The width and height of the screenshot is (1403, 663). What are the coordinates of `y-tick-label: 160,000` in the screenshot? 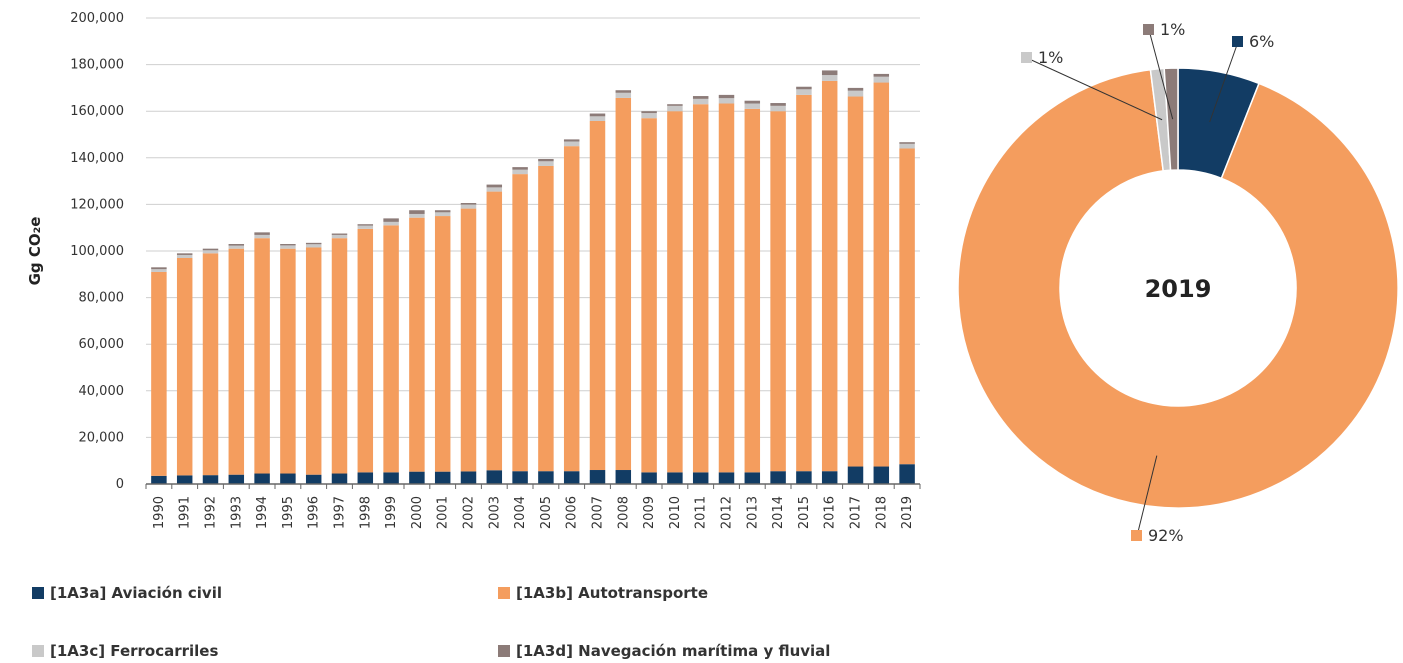 It's located at (97, 111).